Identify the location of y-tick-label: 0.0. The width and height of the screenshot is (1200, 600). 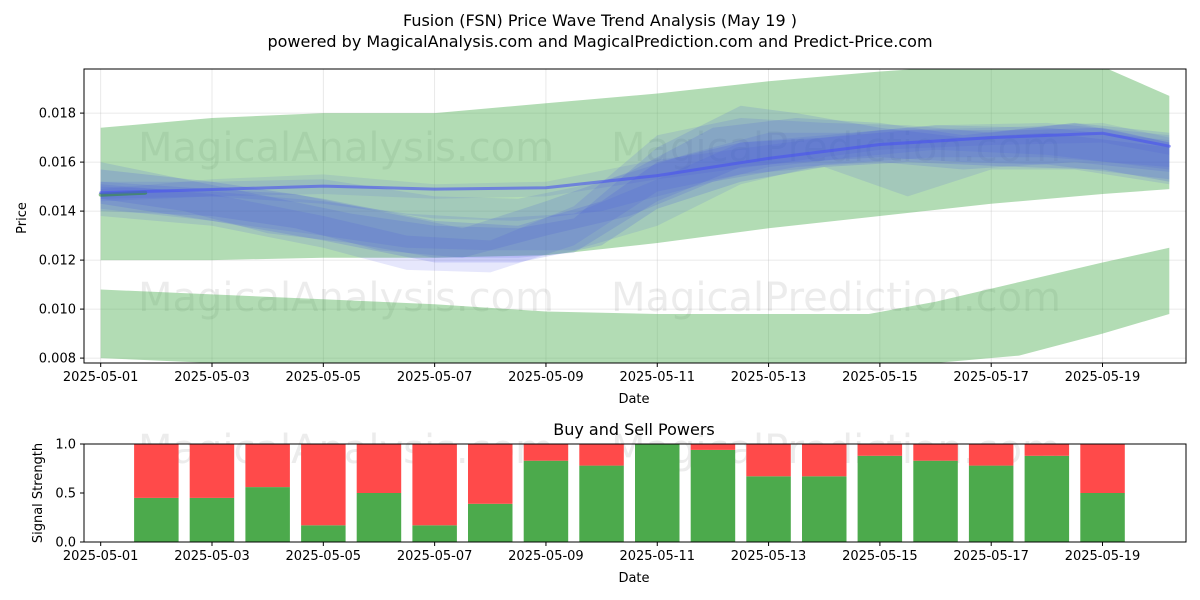
(65, 543).